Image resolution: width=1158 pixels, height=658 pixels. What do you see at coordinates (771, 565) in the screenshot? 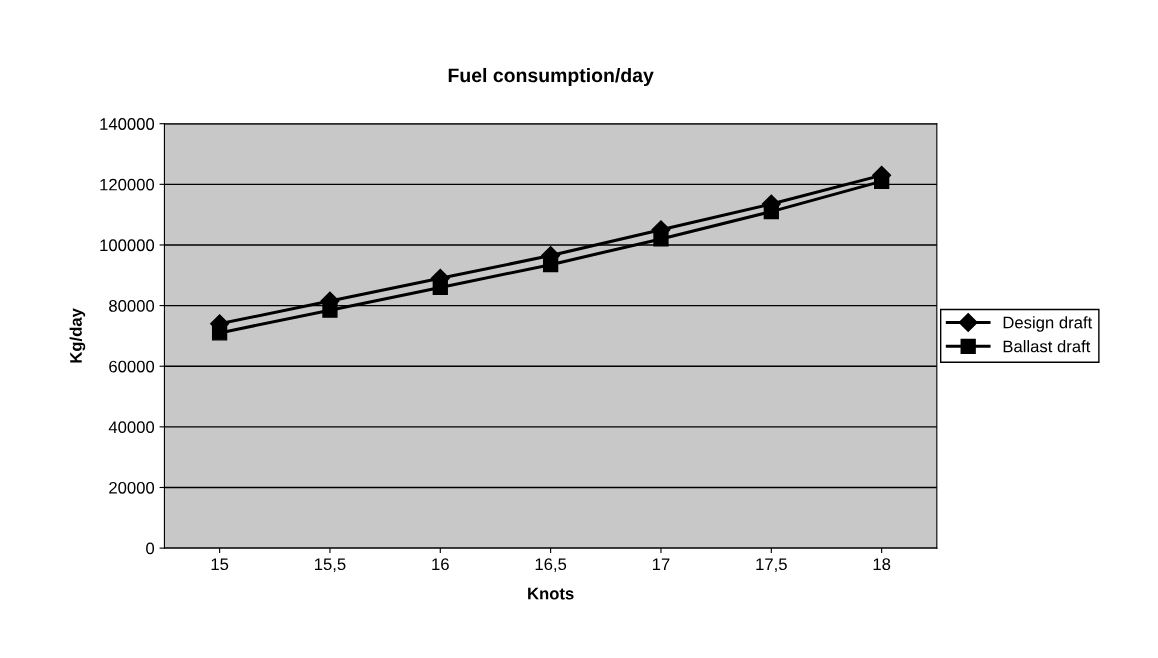
I see `x-tick-label: 17,5` at bounding box center [771, 565].